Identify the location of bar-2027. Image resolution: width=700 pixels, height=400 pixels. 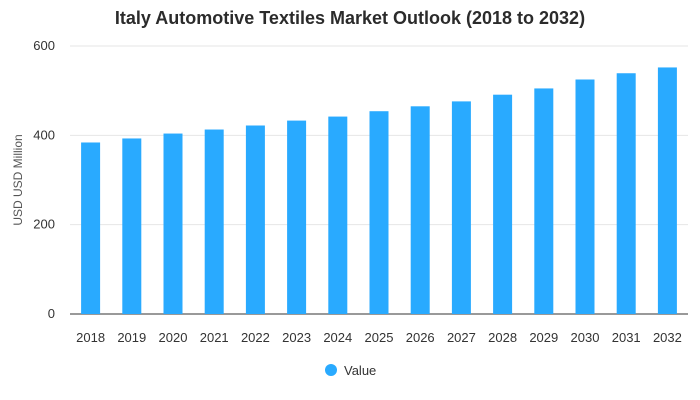
(461, 208).